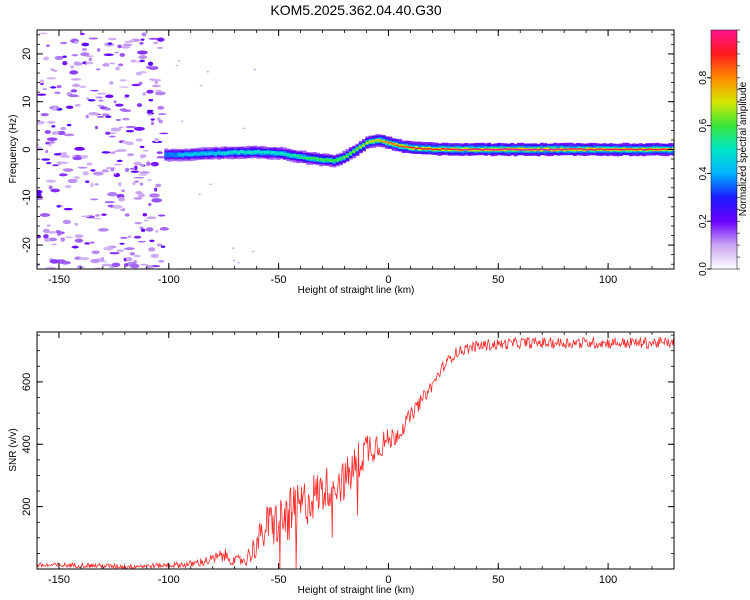 The width and height of the screenshot is (750, 600). What do you see at coordinates (147, 150) in the screenshot?
I see `noise-blobs-group` at bounding box center [147, 150].